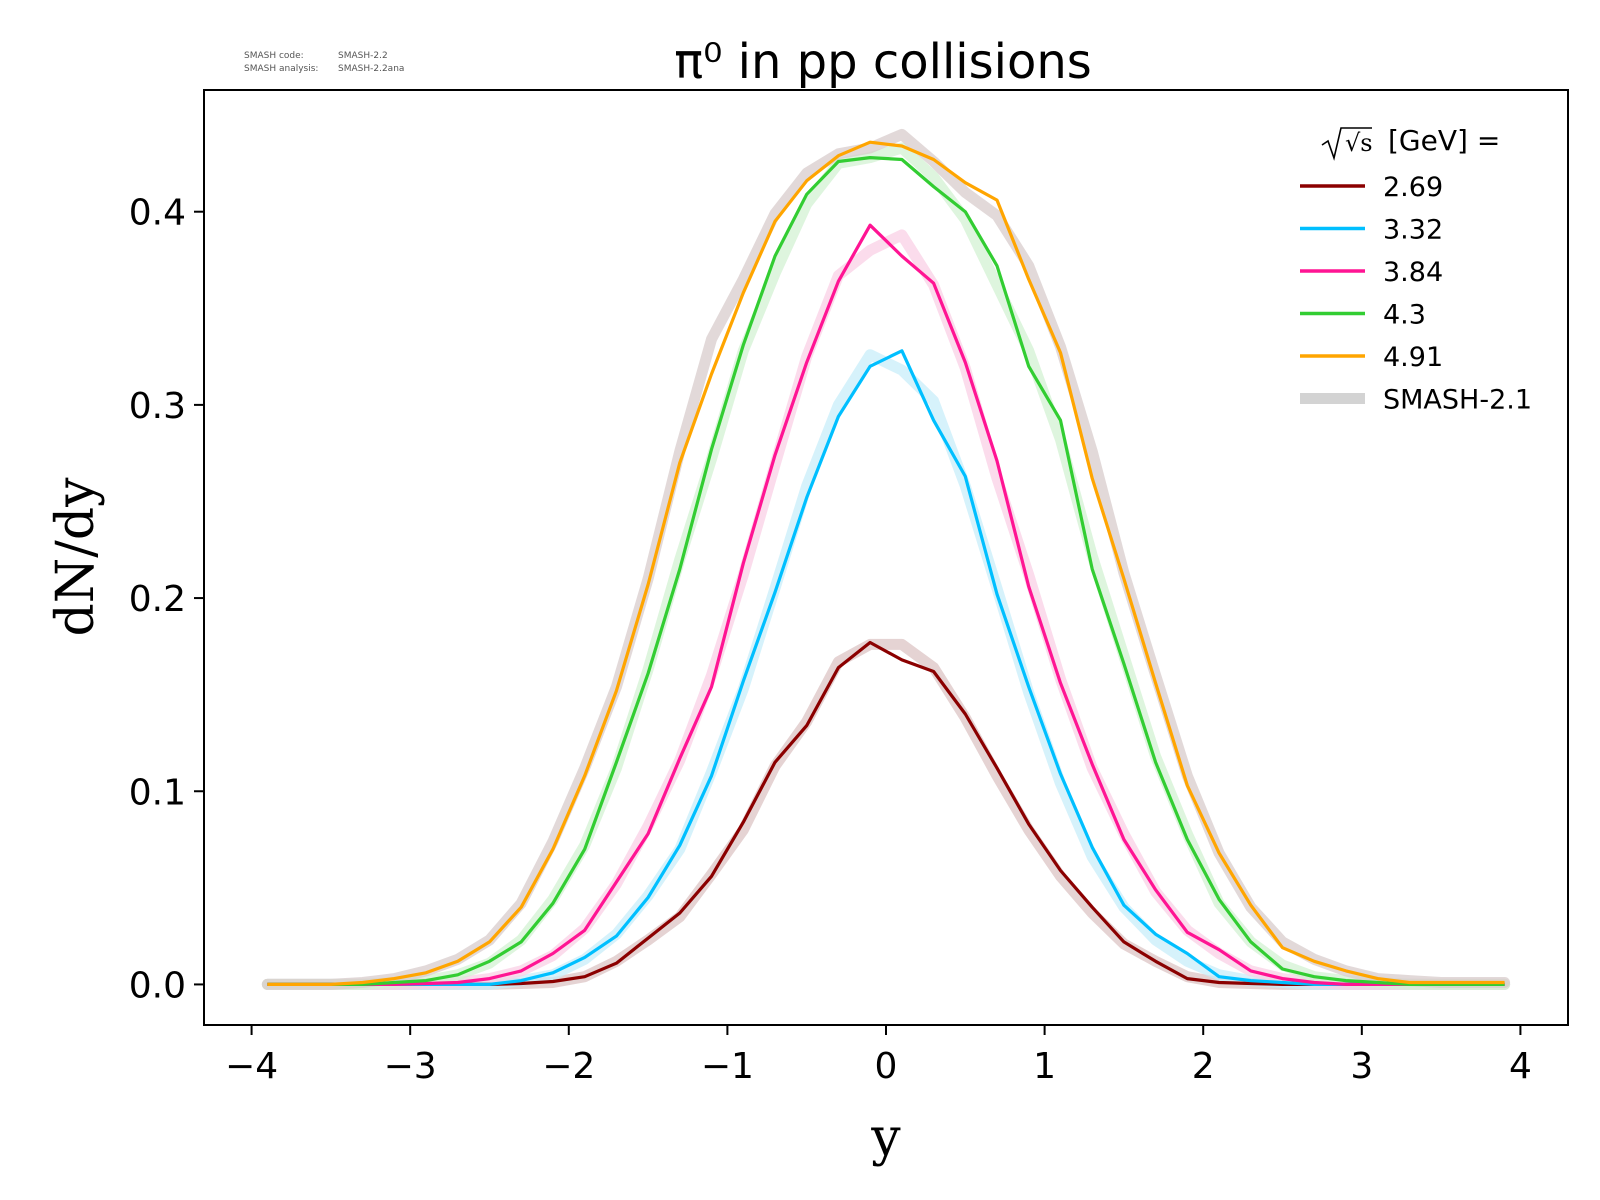 The width and height of the screenshot is (1600, 1200). I want to click on y-tick-label: 0.1, so click(157, 792).